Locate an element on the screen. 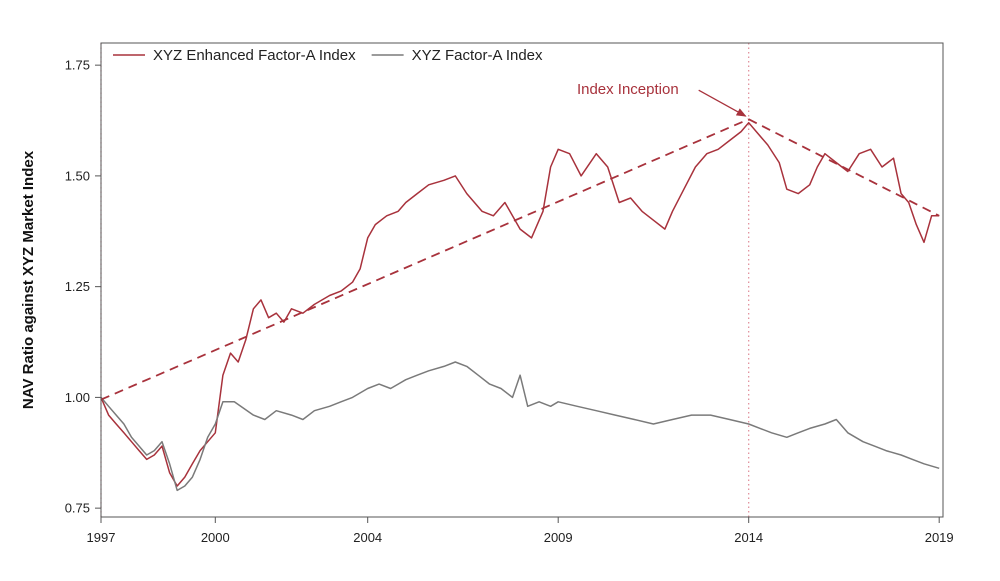 This screenshot has width=1000, height=581. annotation-label: Index Inception is located at coordinates (628, 89).